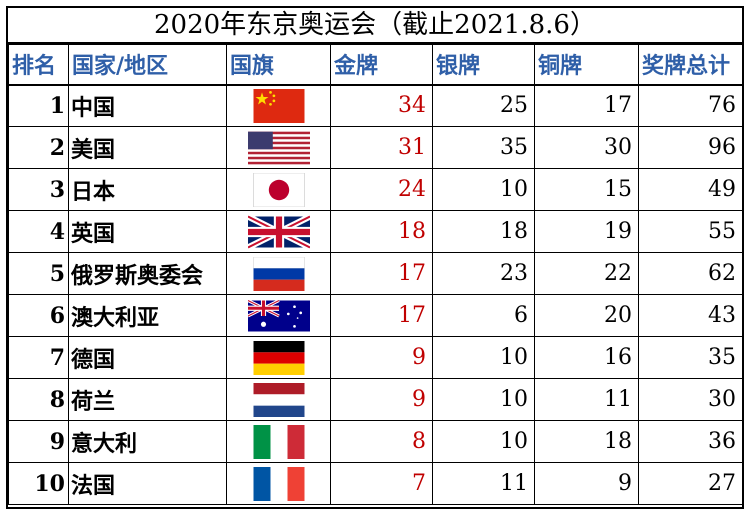  What do you see at coordinates (586, 65) in the screenshot?
I see `header-bronze: 铜牌` at bounding box center [586, 65].